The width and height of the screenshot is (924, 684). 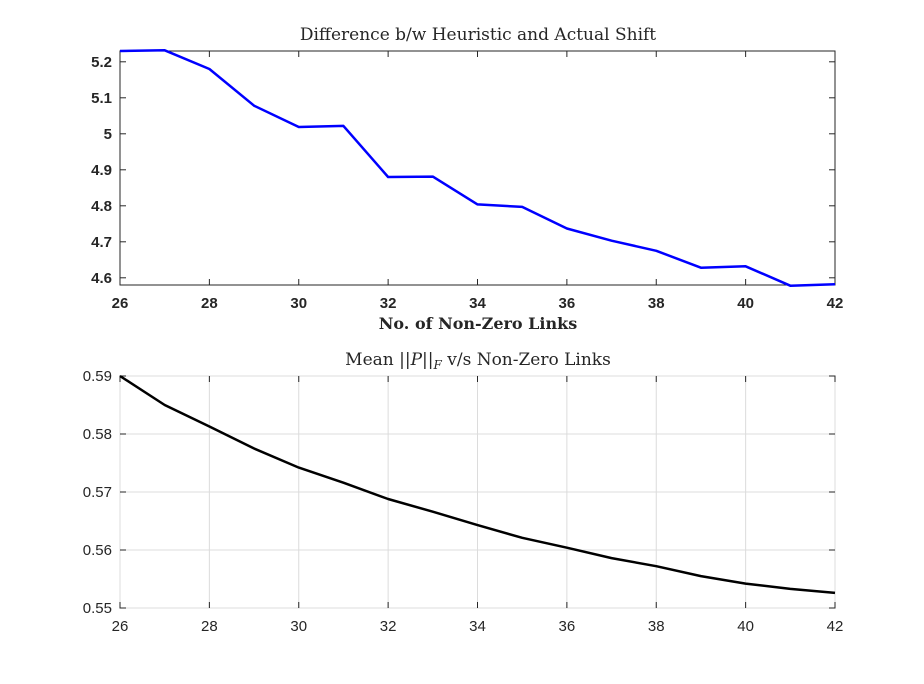 I want to click on bottom-x-tick-label: 28, so click(x=209, y=626).